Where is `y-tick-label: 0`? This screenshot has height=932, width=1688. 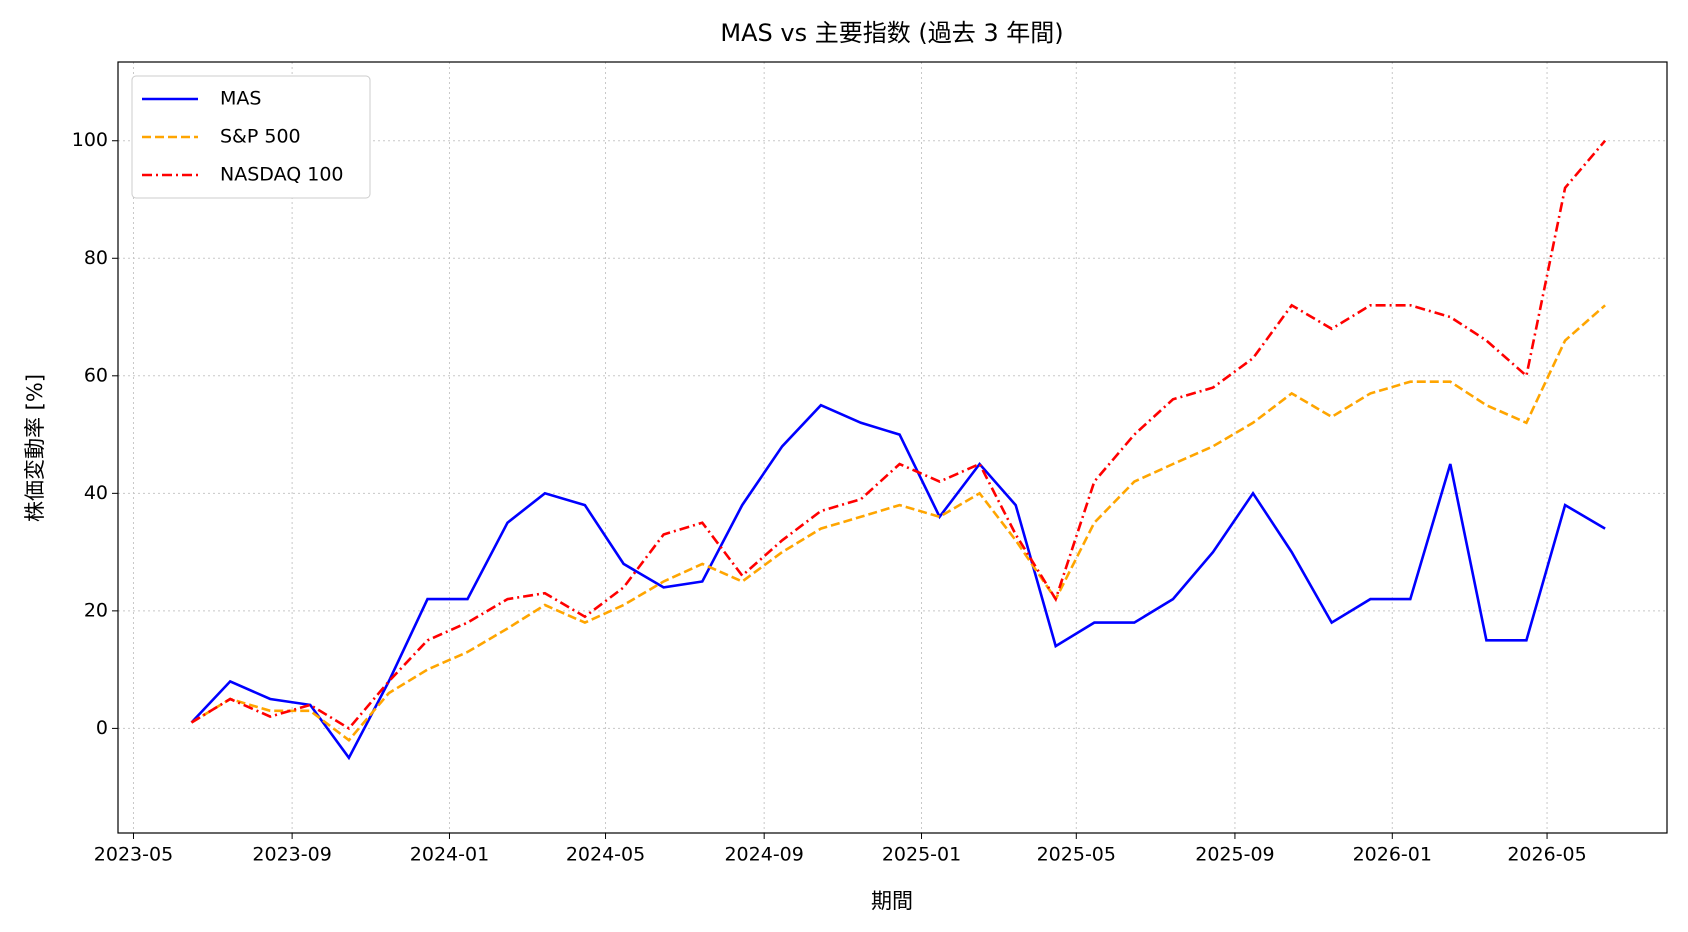 y-tick-label: 0 is located at coordinates (102, 728).